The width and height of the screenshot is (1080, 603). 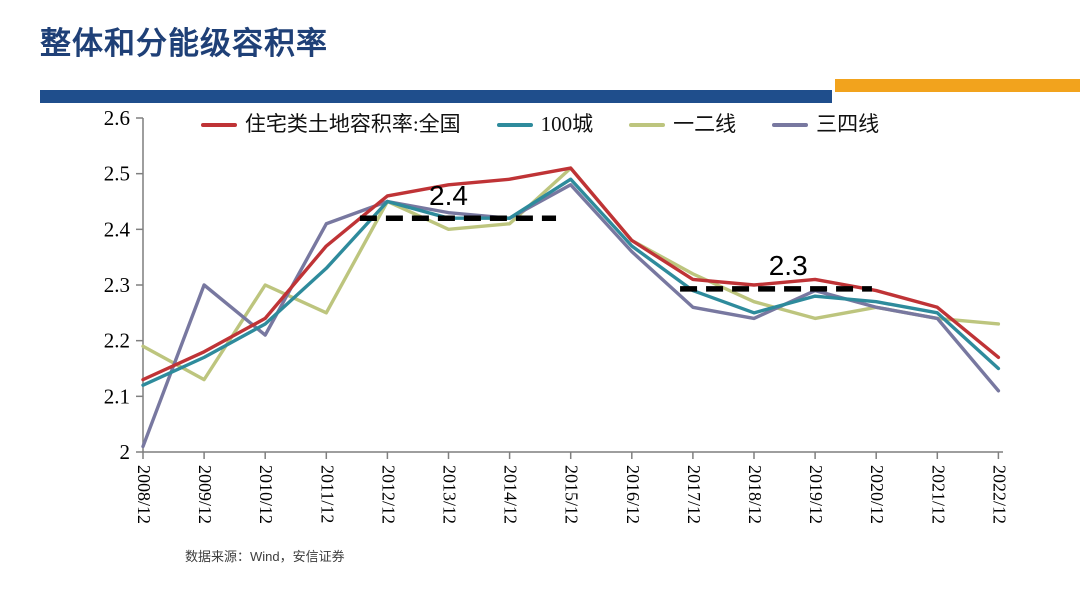 What do you see at coordinates (848, 124) in the screenshot?
I see `legend-label: 三四线` at bounding box center [848, 124].